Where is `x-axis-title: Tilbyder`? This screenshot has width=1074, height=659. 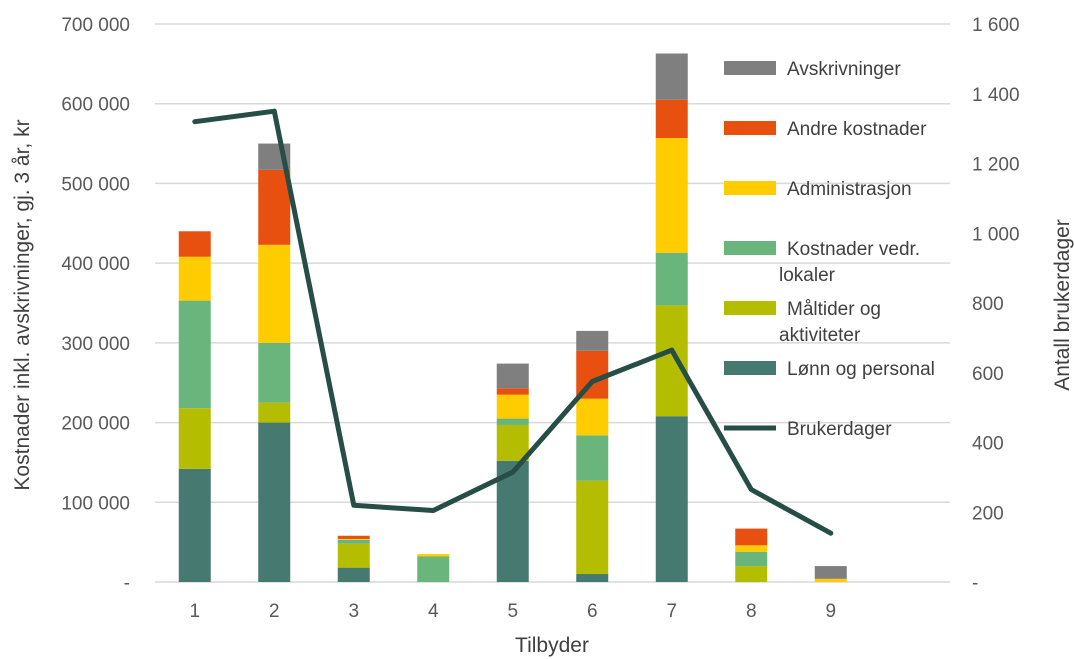 x-axis-title: Tilbyder is located at coordinates (552, 645).